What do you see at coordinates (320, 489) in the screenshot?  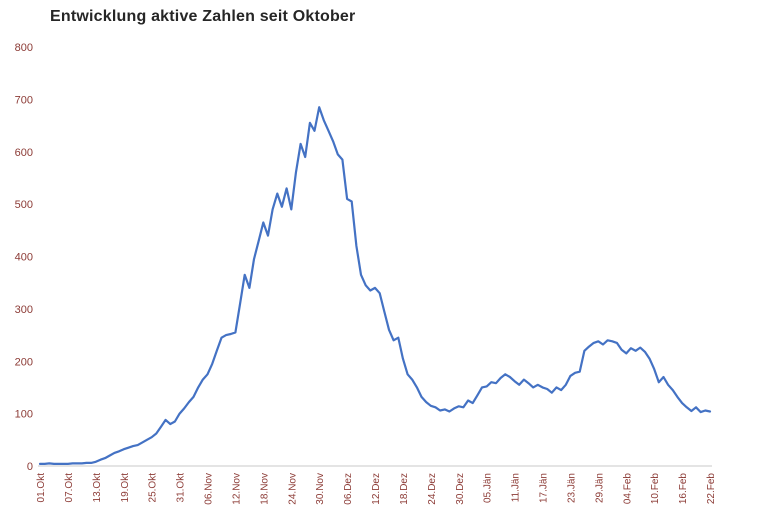 I see `x-axis-tick-label: 30.Nov` at bounding box center [320, 489].